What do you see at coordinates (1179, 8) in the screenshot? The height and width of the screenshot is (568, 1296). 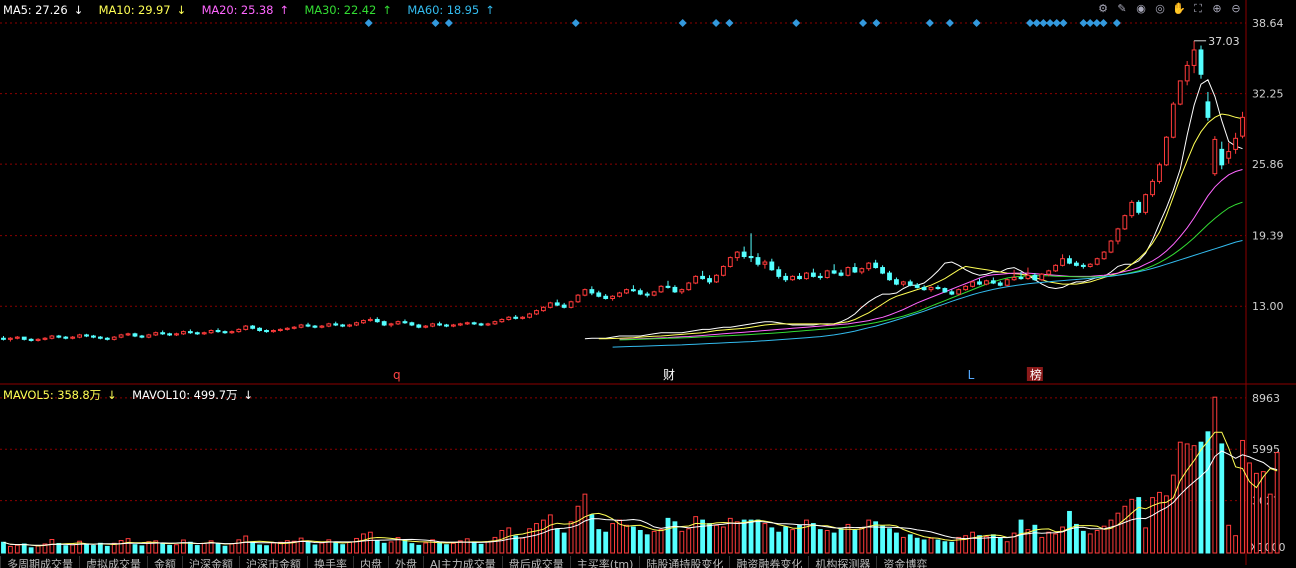 I see `hand-icon: ✋` at bounding box center [1179, 8].